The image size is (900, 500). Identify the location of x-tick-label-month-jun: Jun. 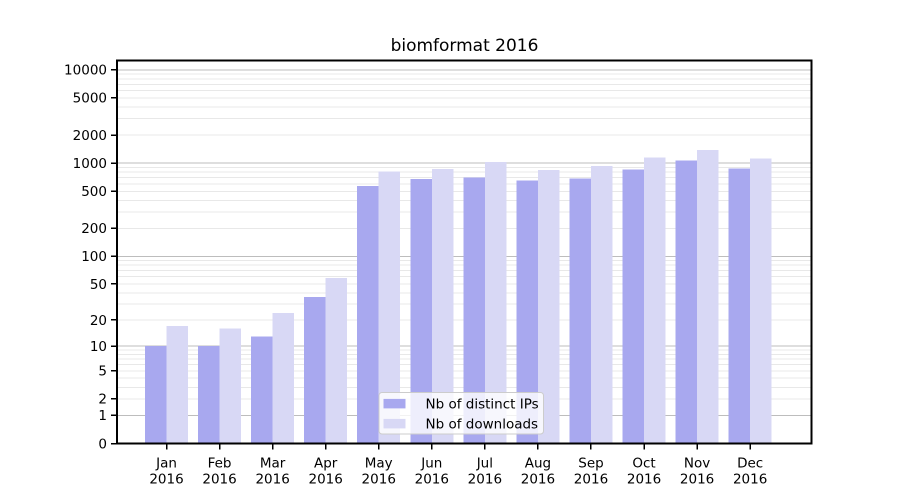
(431, 464).